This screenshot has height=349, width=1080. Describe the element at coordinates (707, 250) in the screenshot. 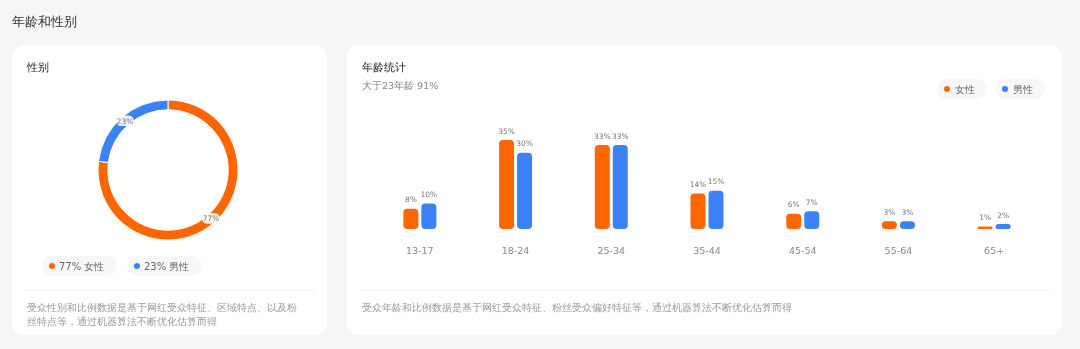

I see `x-tick-label: 35-44` at that location.